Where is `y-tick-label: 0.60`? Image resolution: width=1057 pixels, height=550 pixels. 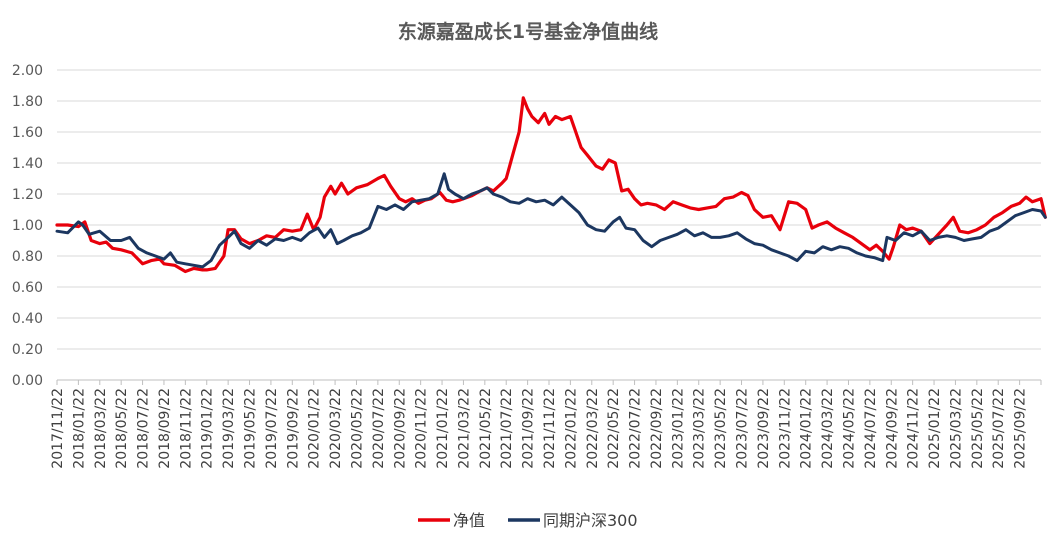 y-tick-label: 0.60 is located at coordinates (27, 288).